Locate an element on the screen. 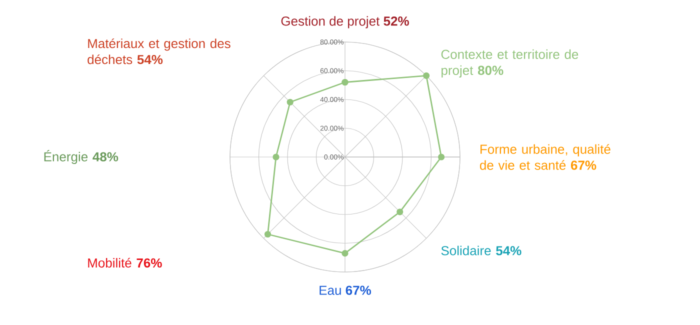 This screenshot has height=325, width=700. spoke-label: Eau 67% is located at coordinates (346, 290).